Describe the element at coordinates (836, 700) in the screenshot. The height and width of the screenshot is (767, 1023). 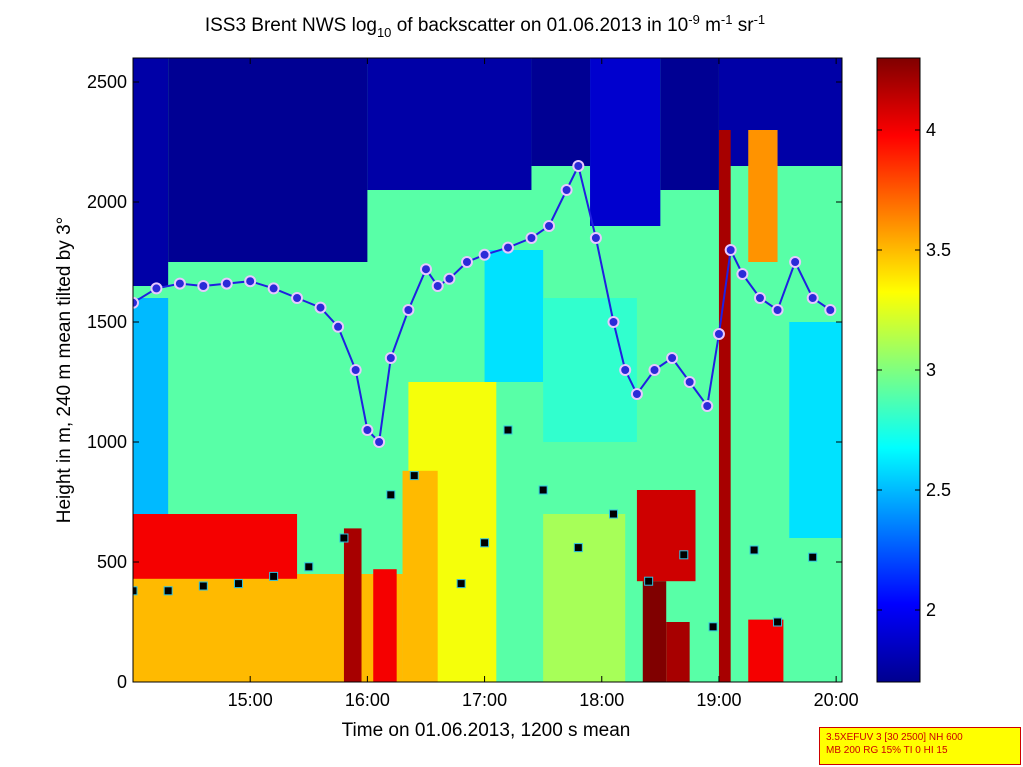
I see `x-tick-label: 20:00` at that location.